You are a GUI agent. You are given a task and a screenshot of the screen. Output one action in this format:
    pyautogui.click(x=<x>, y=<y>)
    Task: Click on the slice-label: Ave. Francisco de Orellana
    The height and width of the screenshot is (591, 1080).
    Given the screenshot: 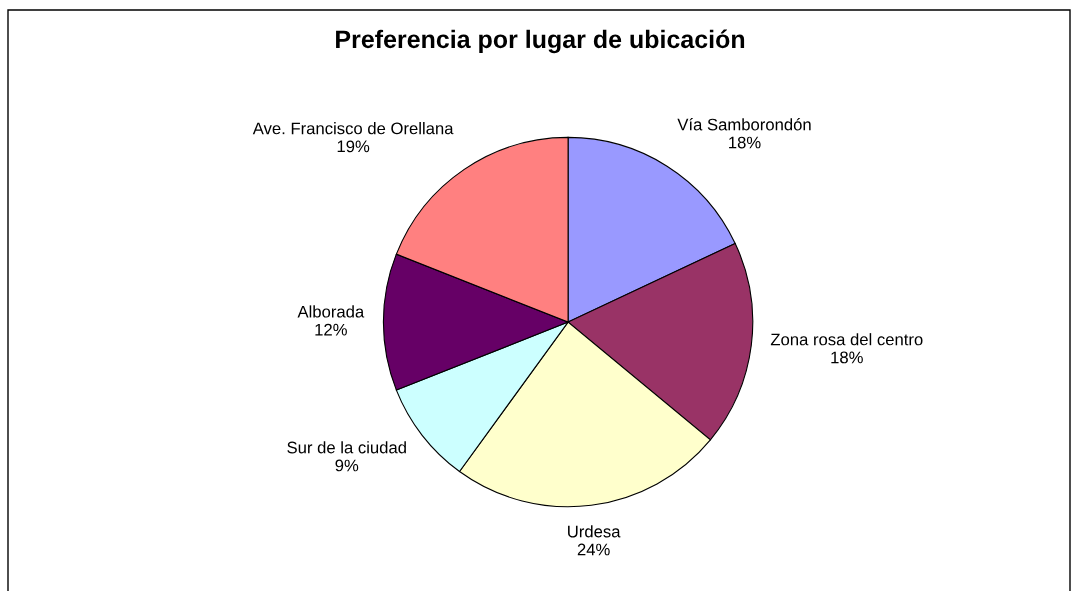 What is the action you would take?
    pyautogui.click(x=353, y=128)
    